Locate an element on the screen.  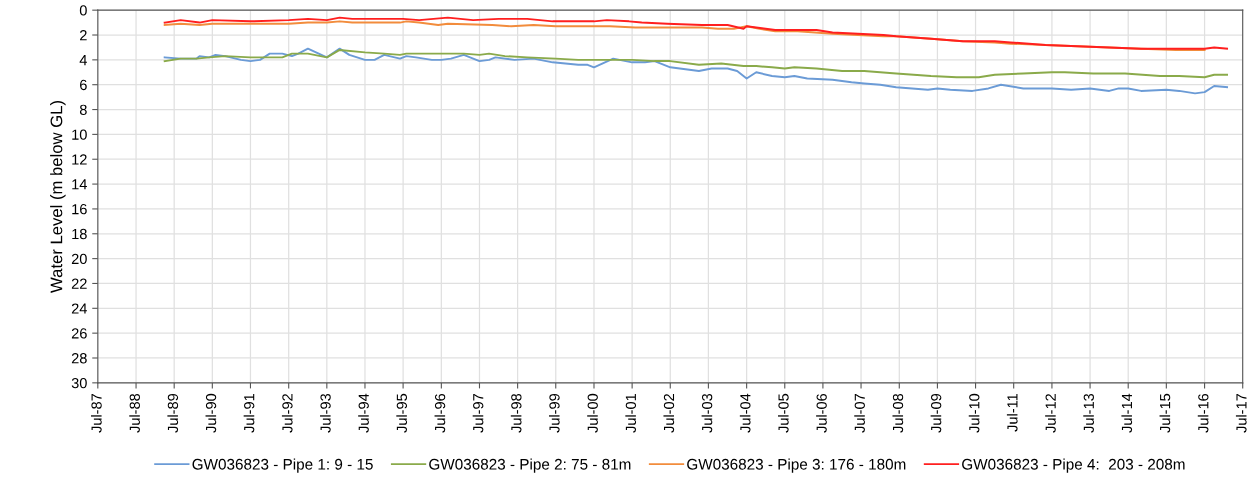
y-tick-label: 2 is located at coordinates (83, 35).